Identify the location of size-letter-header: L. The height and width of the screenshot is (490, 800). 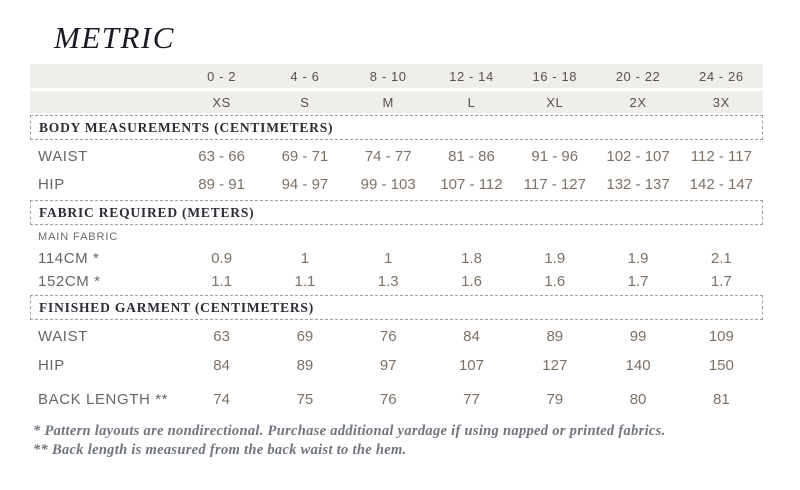
(471, 102).